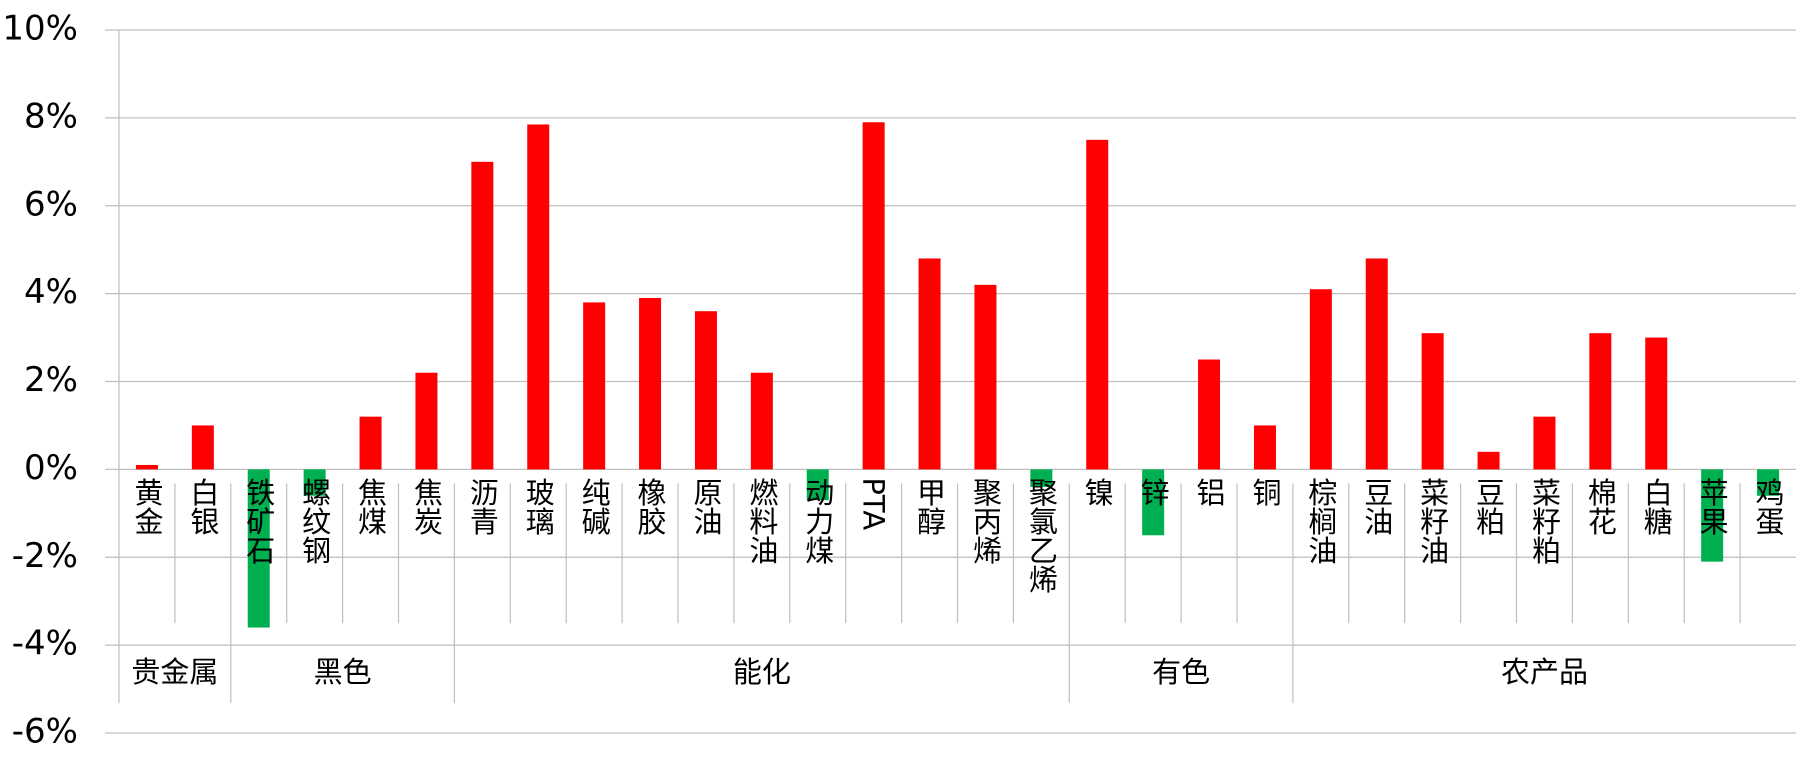  Describe the element at coordinates (426, 506) in the screenshot. I see `x-tick-label: 焦炭` at that location.